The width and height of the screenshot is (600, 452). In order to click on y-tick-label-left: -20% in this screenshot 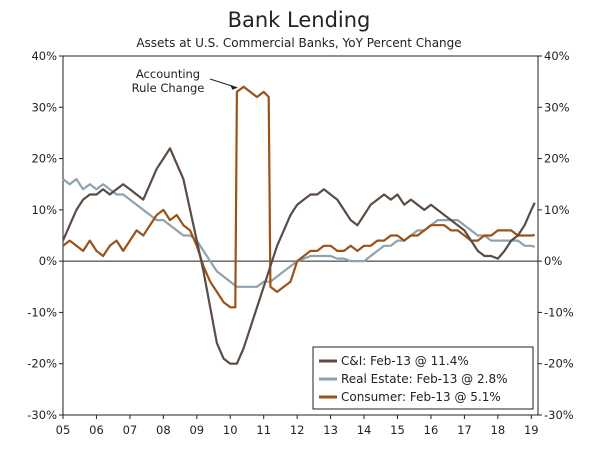, I will do `click(42, 364)`.